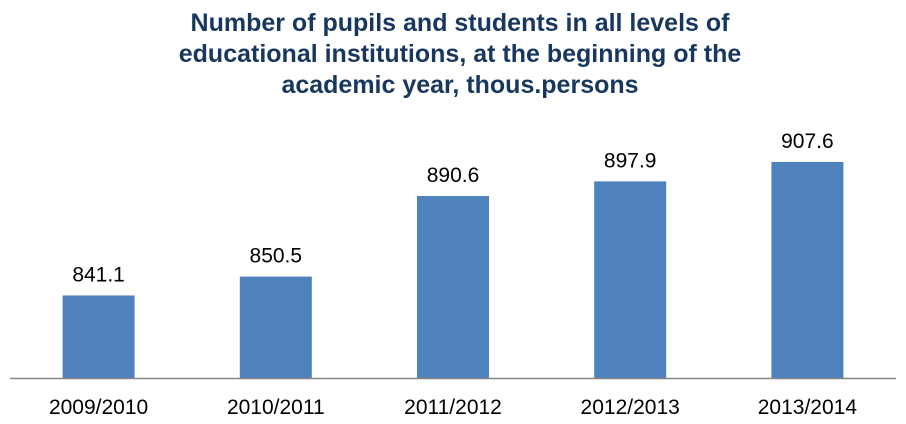 This screenshot has width=906, height=424. What do you see at coordinates (808, 407) in the screenshot?
I see `x-tick-label-2013-2014: 2013/2014` at bounding box center [808, 407].